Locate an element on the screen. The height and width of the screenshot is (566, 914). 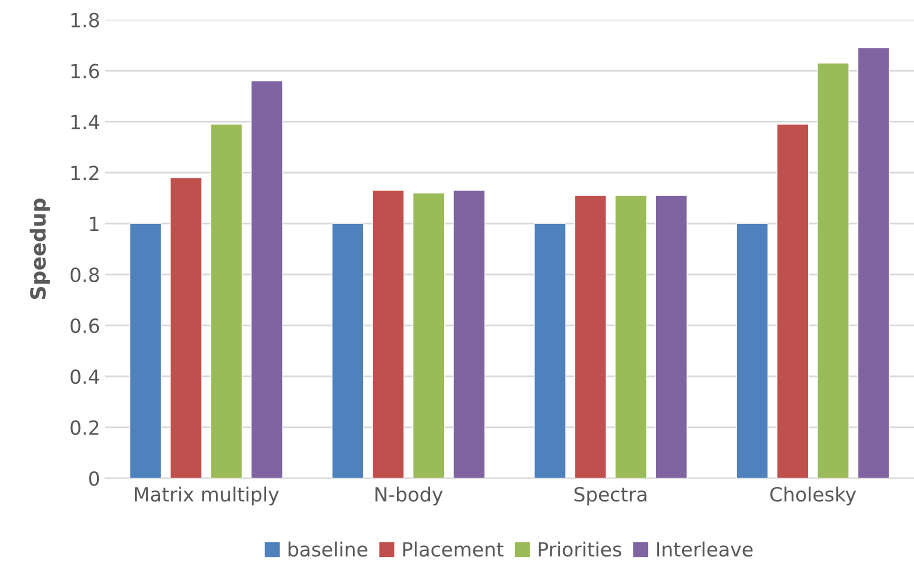
y-tick-label: 1.4 is located at coordinates (85, 122).